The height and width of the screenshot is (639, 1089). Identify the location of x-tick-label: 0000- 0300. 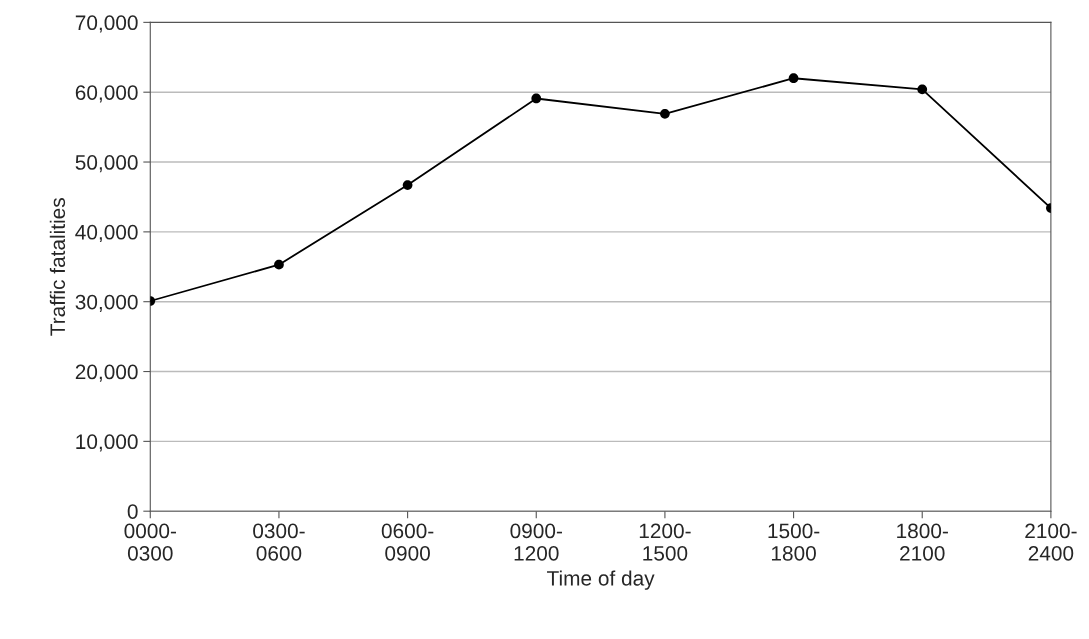
(150, 542).